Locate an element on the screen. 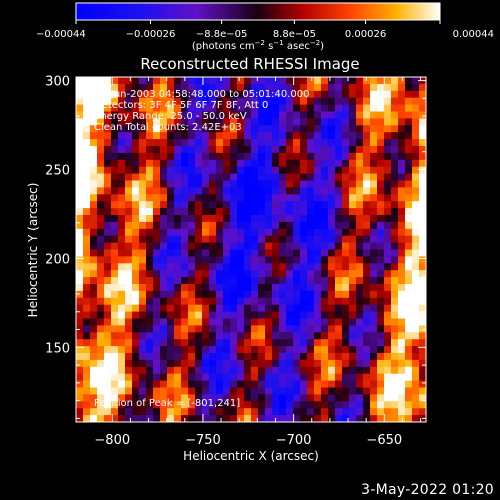  annotation-detectors: Detectors: 3F 4F 5F 6F 7F 8F, Att 0 is located at coordinates (181, 105).